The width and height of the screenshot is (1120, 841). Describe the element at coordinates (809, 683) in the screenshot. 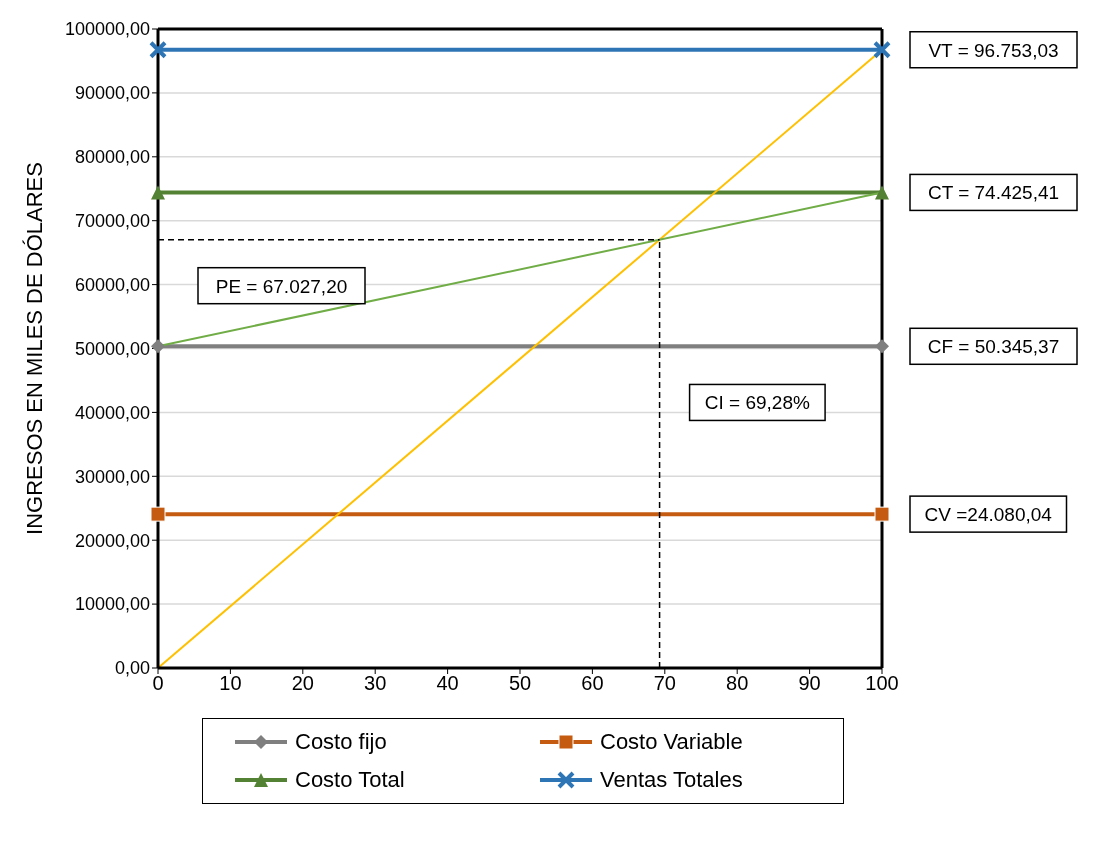

I see `x-tick-label: 90` at that location.